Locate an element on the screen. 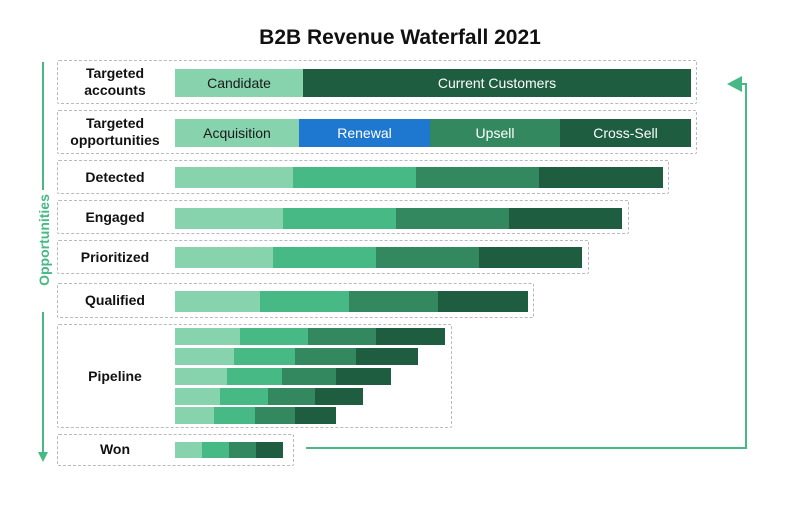 This screenshot has width=800, height=516. detected-bar is located at coordinates (419, 177).